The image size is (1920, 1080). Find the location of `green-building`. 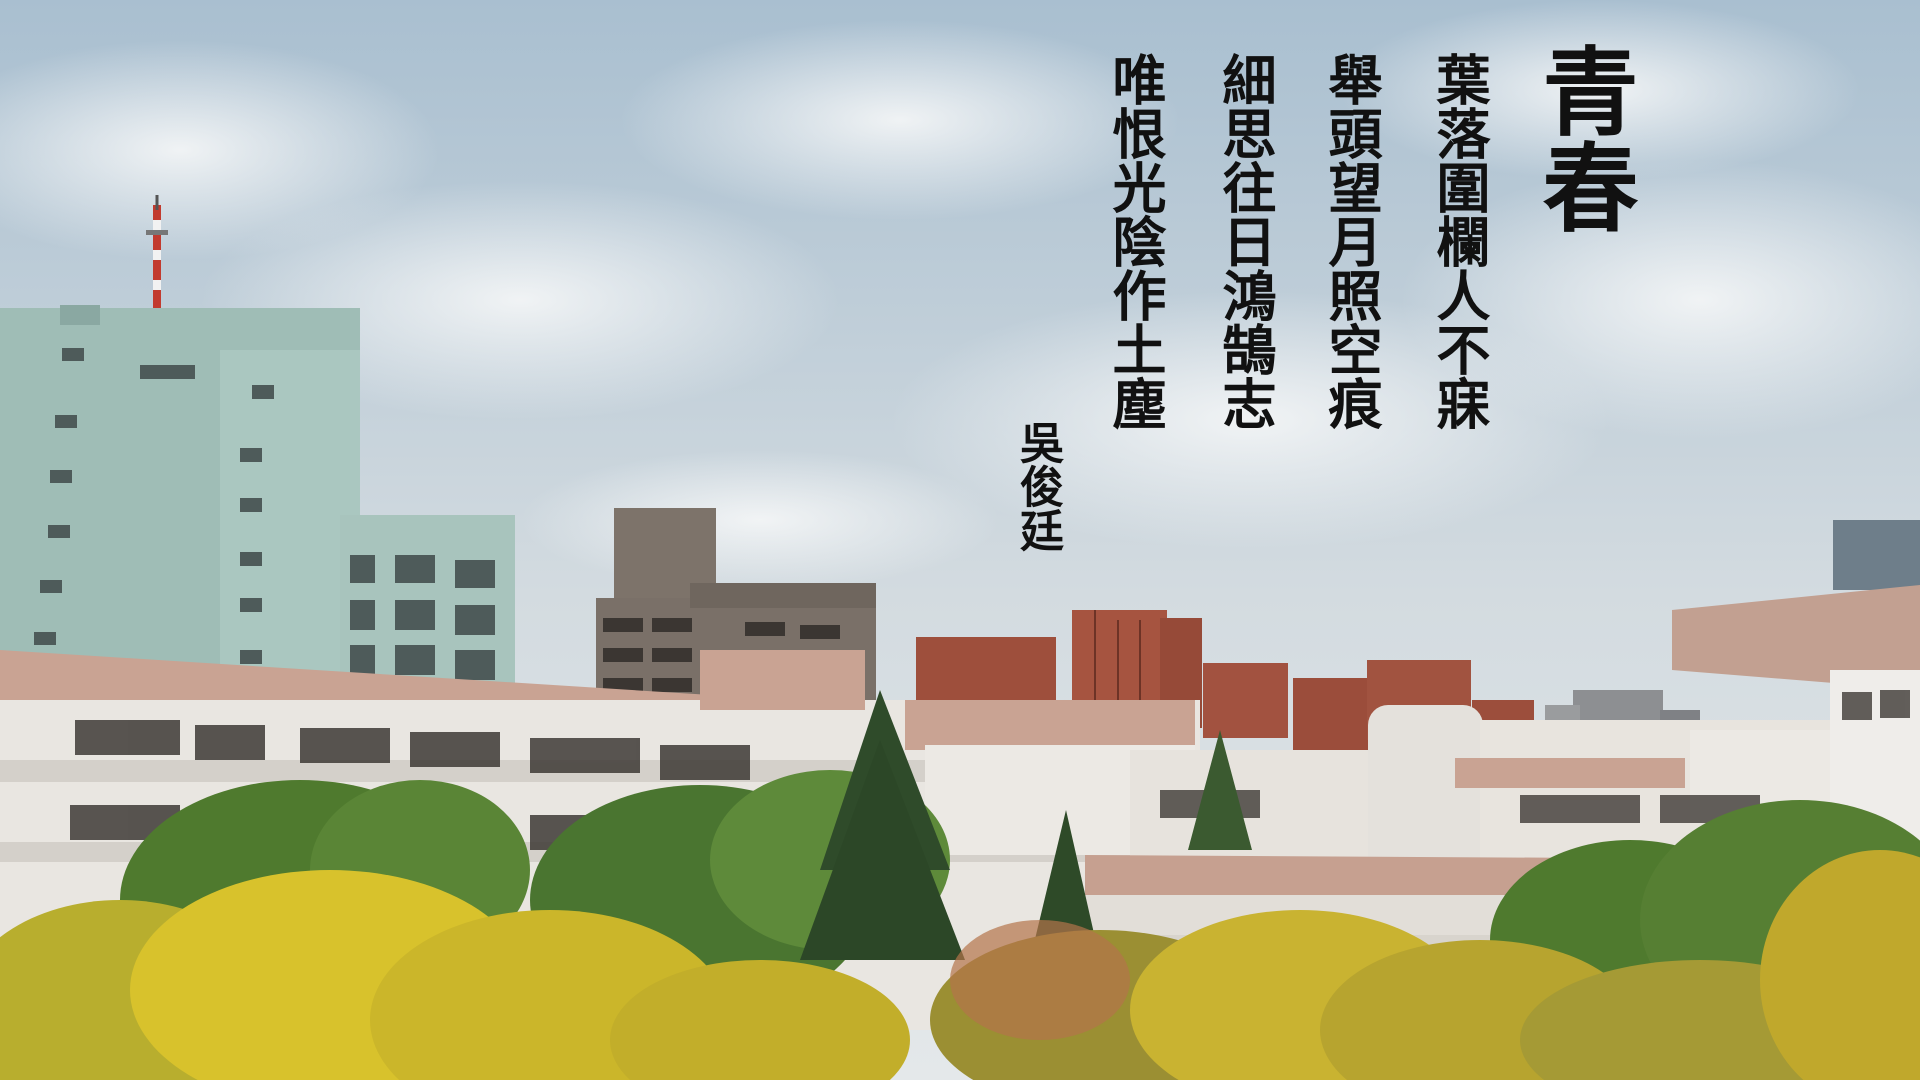

green-building is located at coordinates (257, 496).